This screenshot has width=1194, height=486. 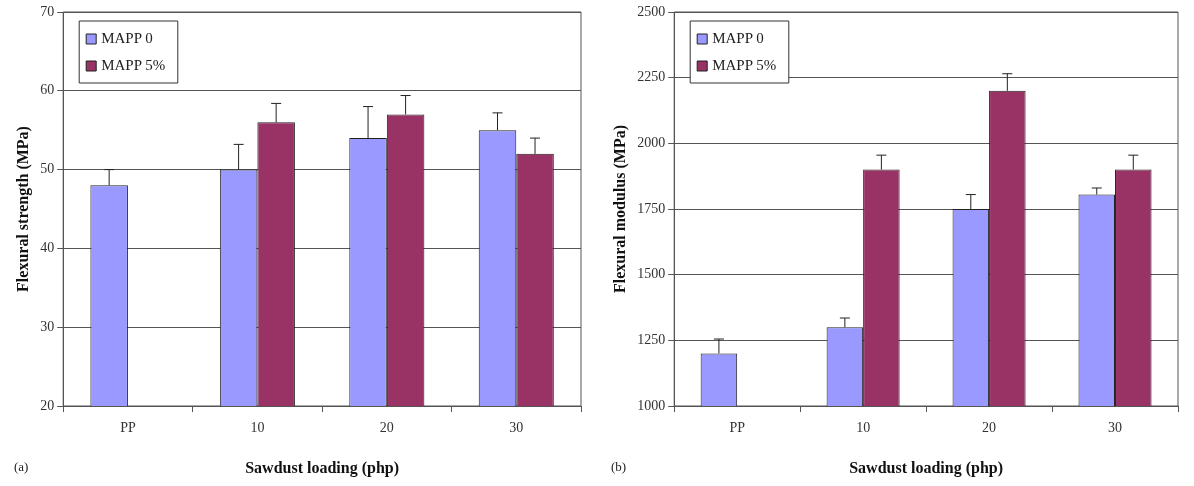 I want to click on y-axis-title: Flexural strength (MPa), so click(x=22, y=209).